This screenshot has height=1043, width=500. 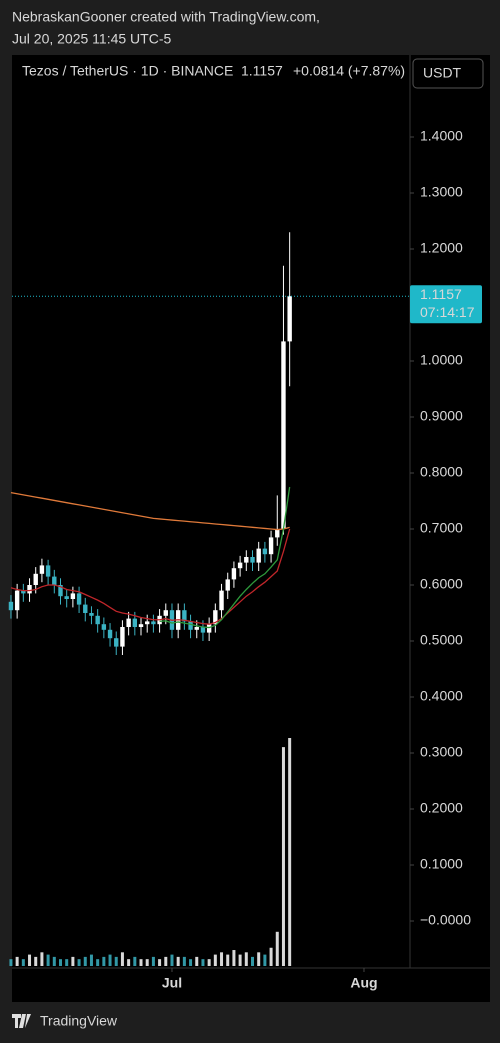 What do you see at coordinates (441, 360) in the screenshot?
I see `y-tick-label: 1.0000` at bounding box center [441, 360].